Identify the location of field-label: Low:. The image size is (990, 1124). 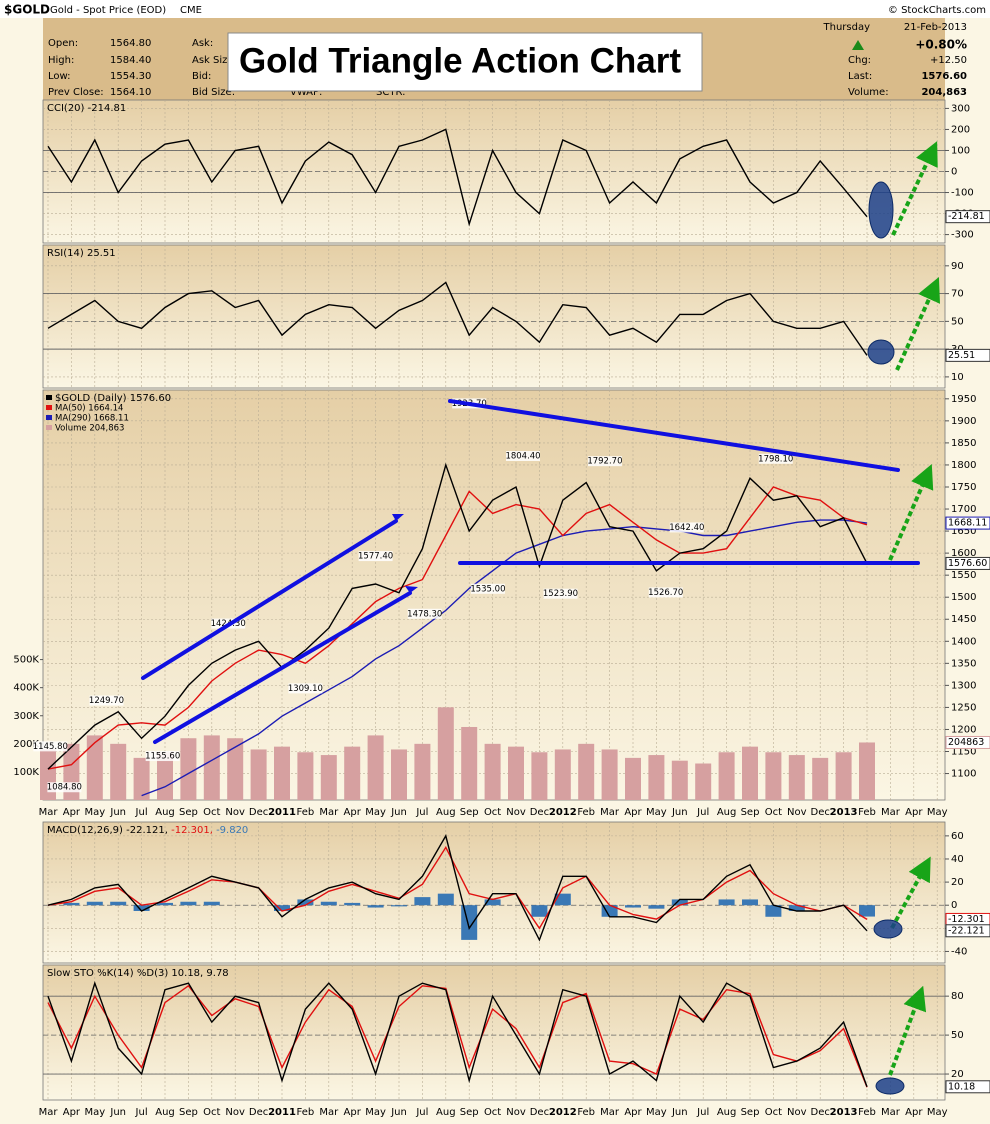
(59, 76).